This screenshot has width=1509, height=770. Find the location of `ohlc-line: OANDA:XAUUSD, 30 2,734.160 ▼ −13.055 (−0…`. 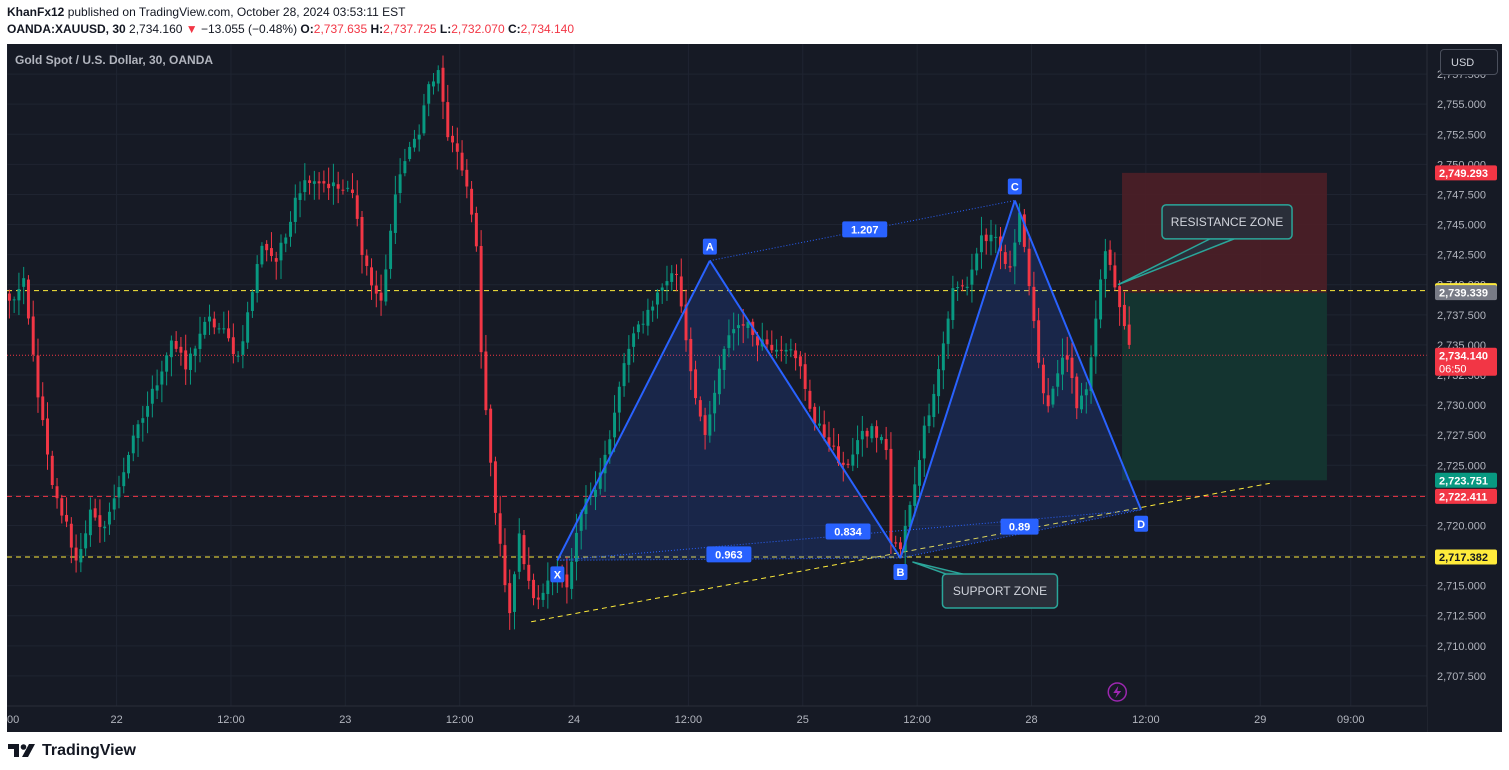

ohlc-line: OANDA:XAUUSD, 30 2,734.160 ▼ −13.055 (−0… is located at coordinates (290, 29).